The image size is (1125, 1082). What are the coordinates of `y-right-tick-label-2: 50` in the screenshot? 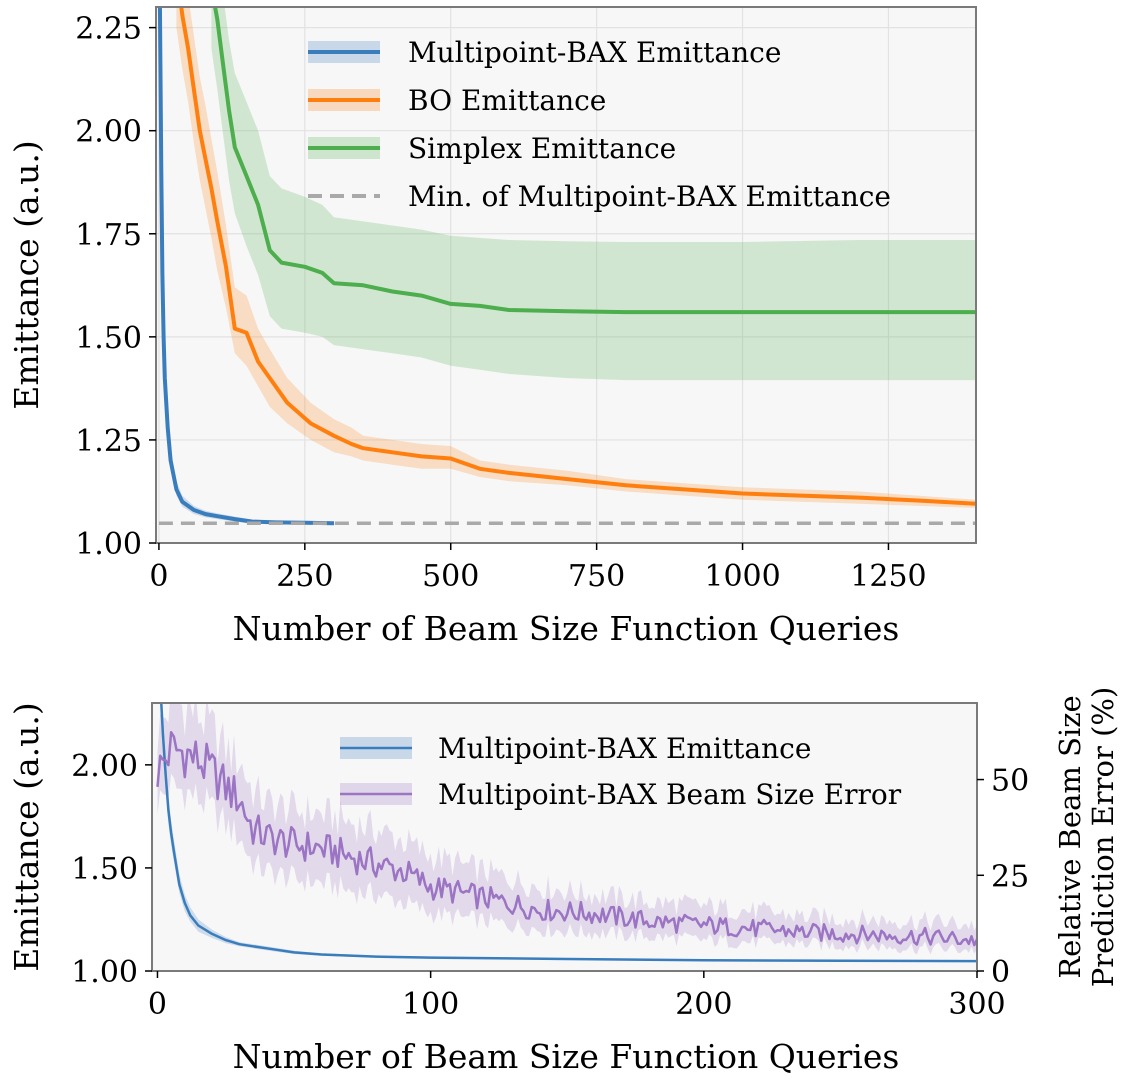 It's located at (1010, 781).